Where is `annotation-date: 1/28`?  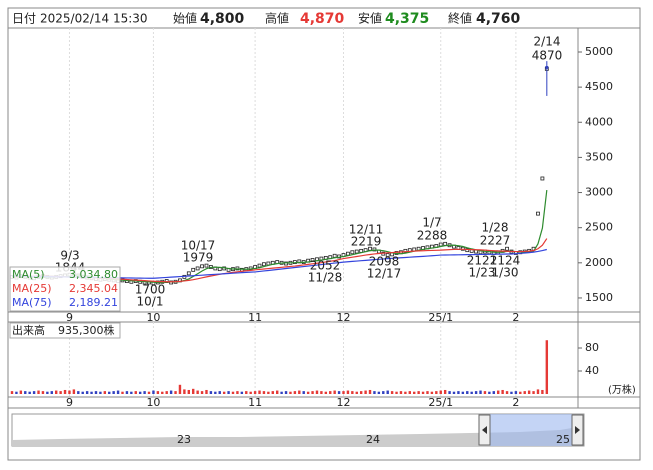 annotation-date: 1/28 is located at coordinates (495, 228).